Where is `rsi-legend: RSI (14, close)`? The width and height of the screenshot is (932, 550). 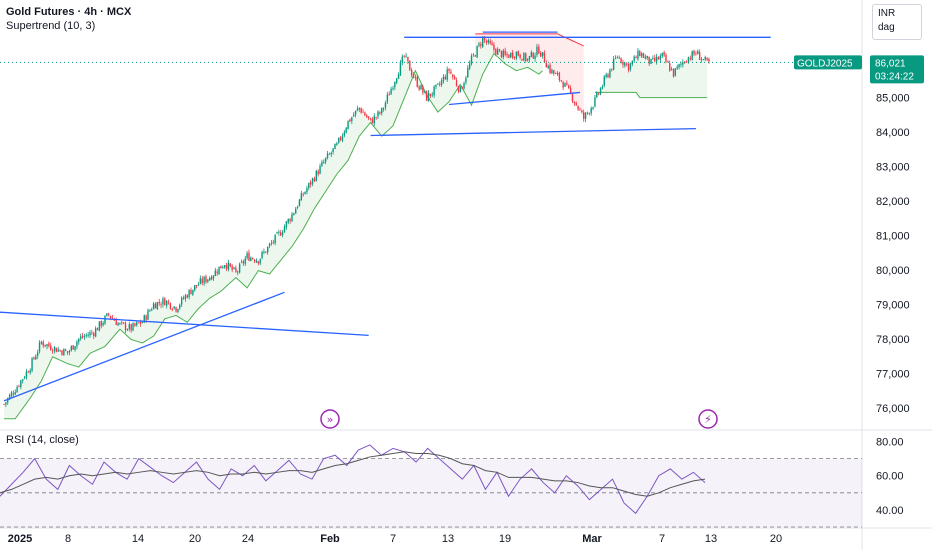 rsi-legend: RSI (14, close) is located at coordinates (42, 440).